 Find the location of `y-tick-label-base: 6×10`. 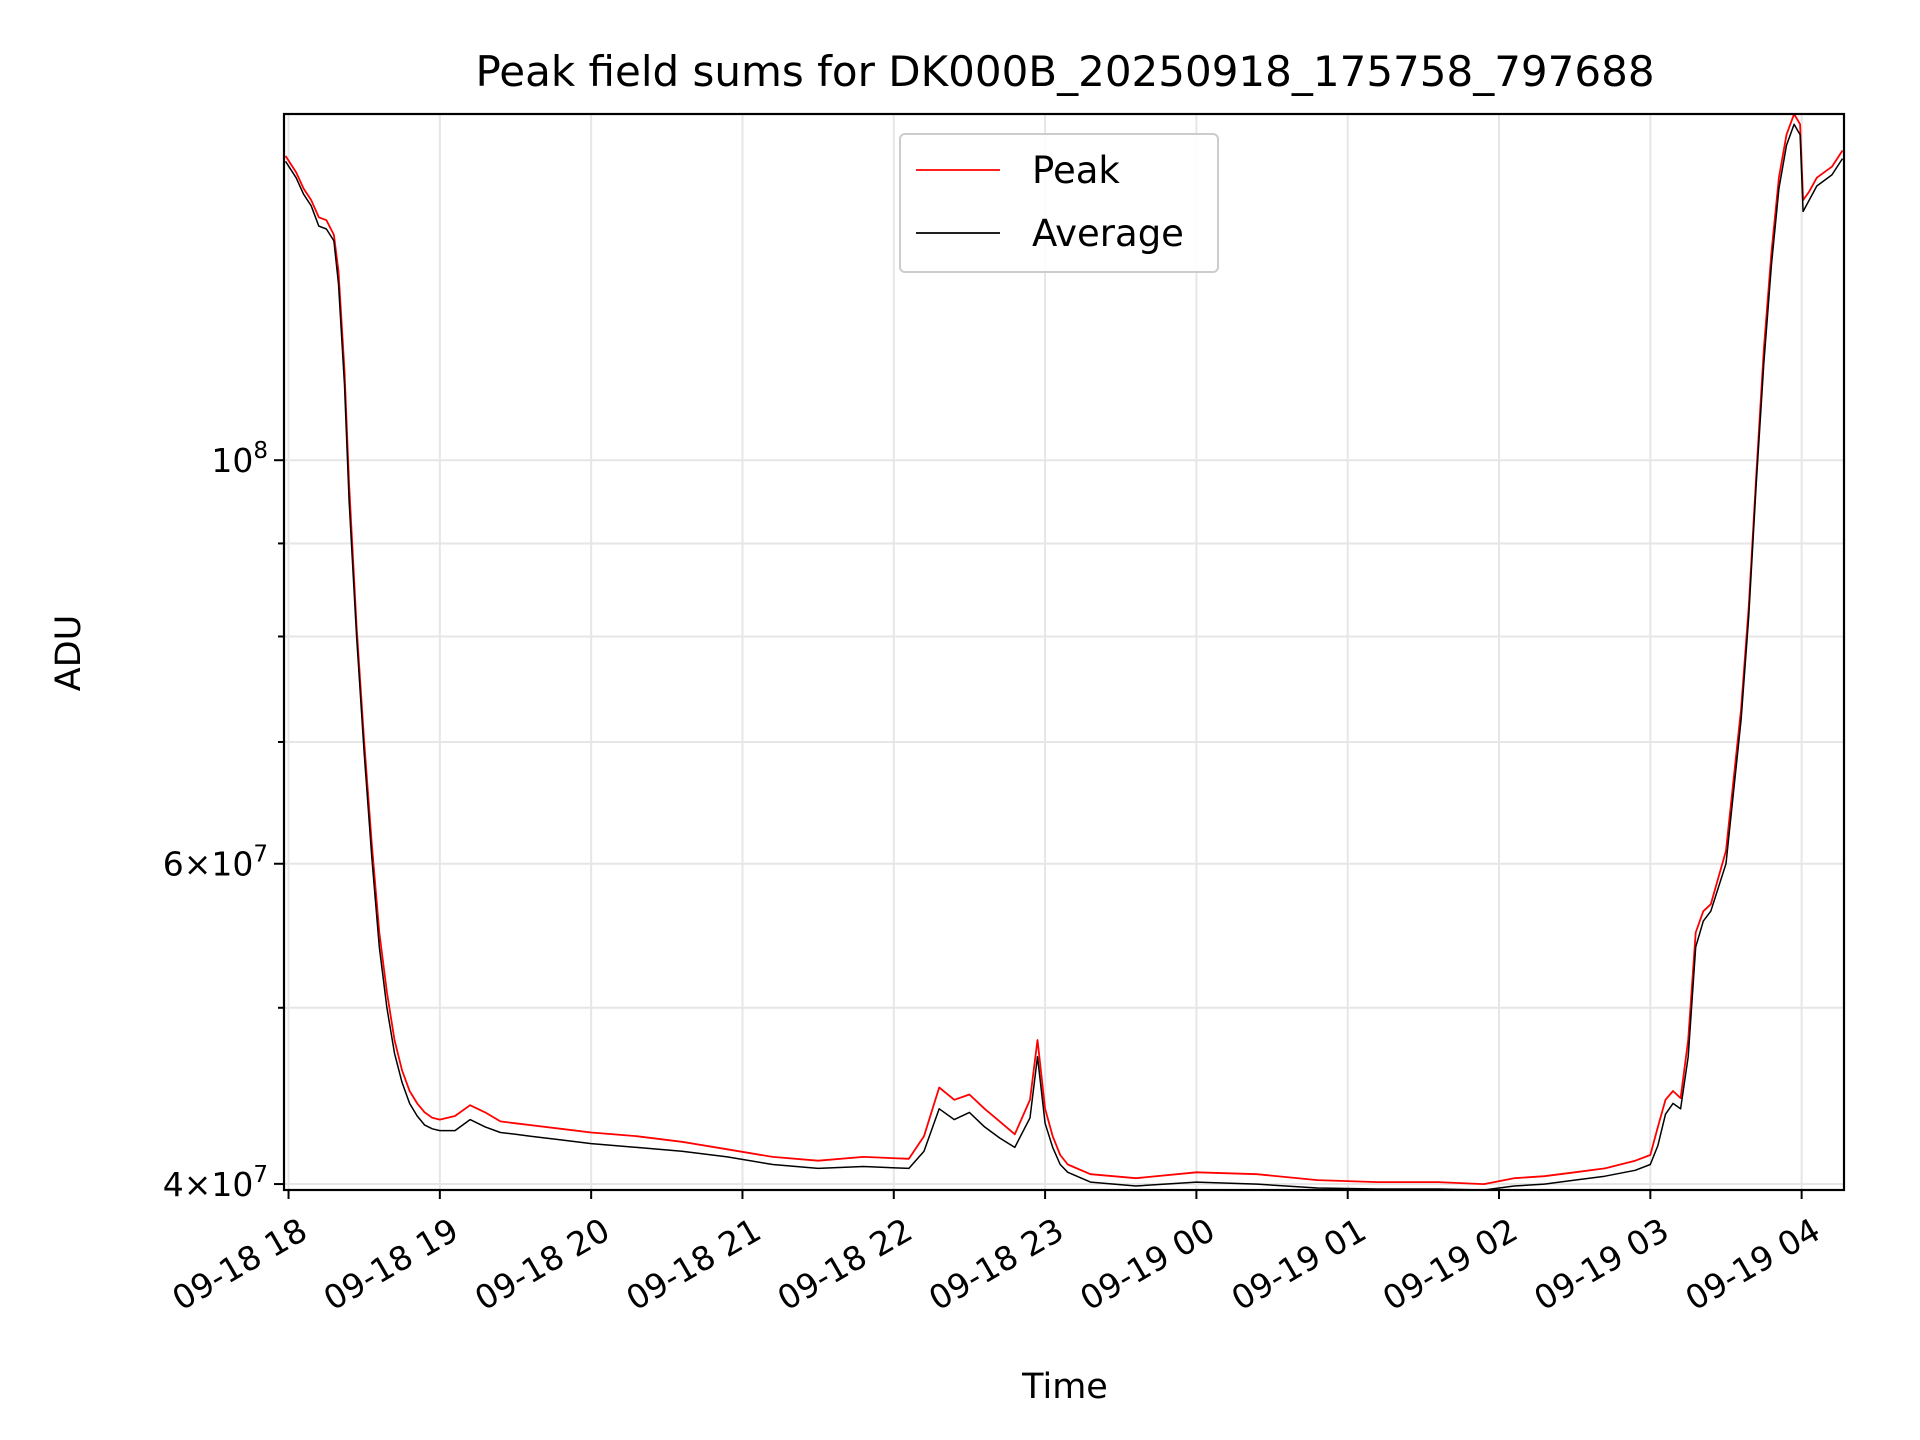

y-tick-label-base: 6×10 is located at coordinates (208, 864).